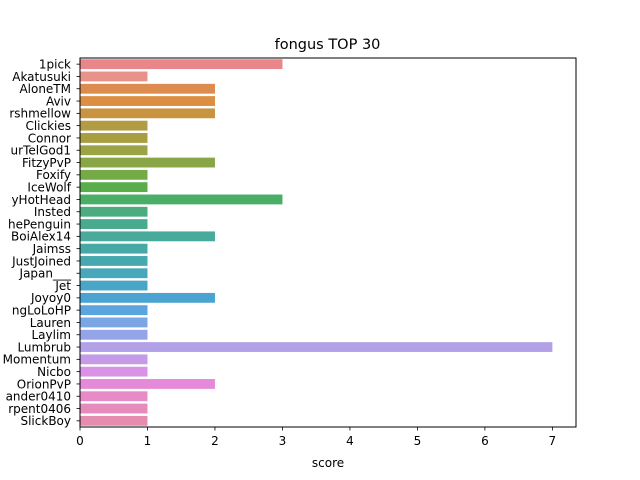 The width and height of the screenshot is (640, 480). Describe the element at coordinates (39, 224) in the screenshot. I see `category-label: hePenguin` at that location.